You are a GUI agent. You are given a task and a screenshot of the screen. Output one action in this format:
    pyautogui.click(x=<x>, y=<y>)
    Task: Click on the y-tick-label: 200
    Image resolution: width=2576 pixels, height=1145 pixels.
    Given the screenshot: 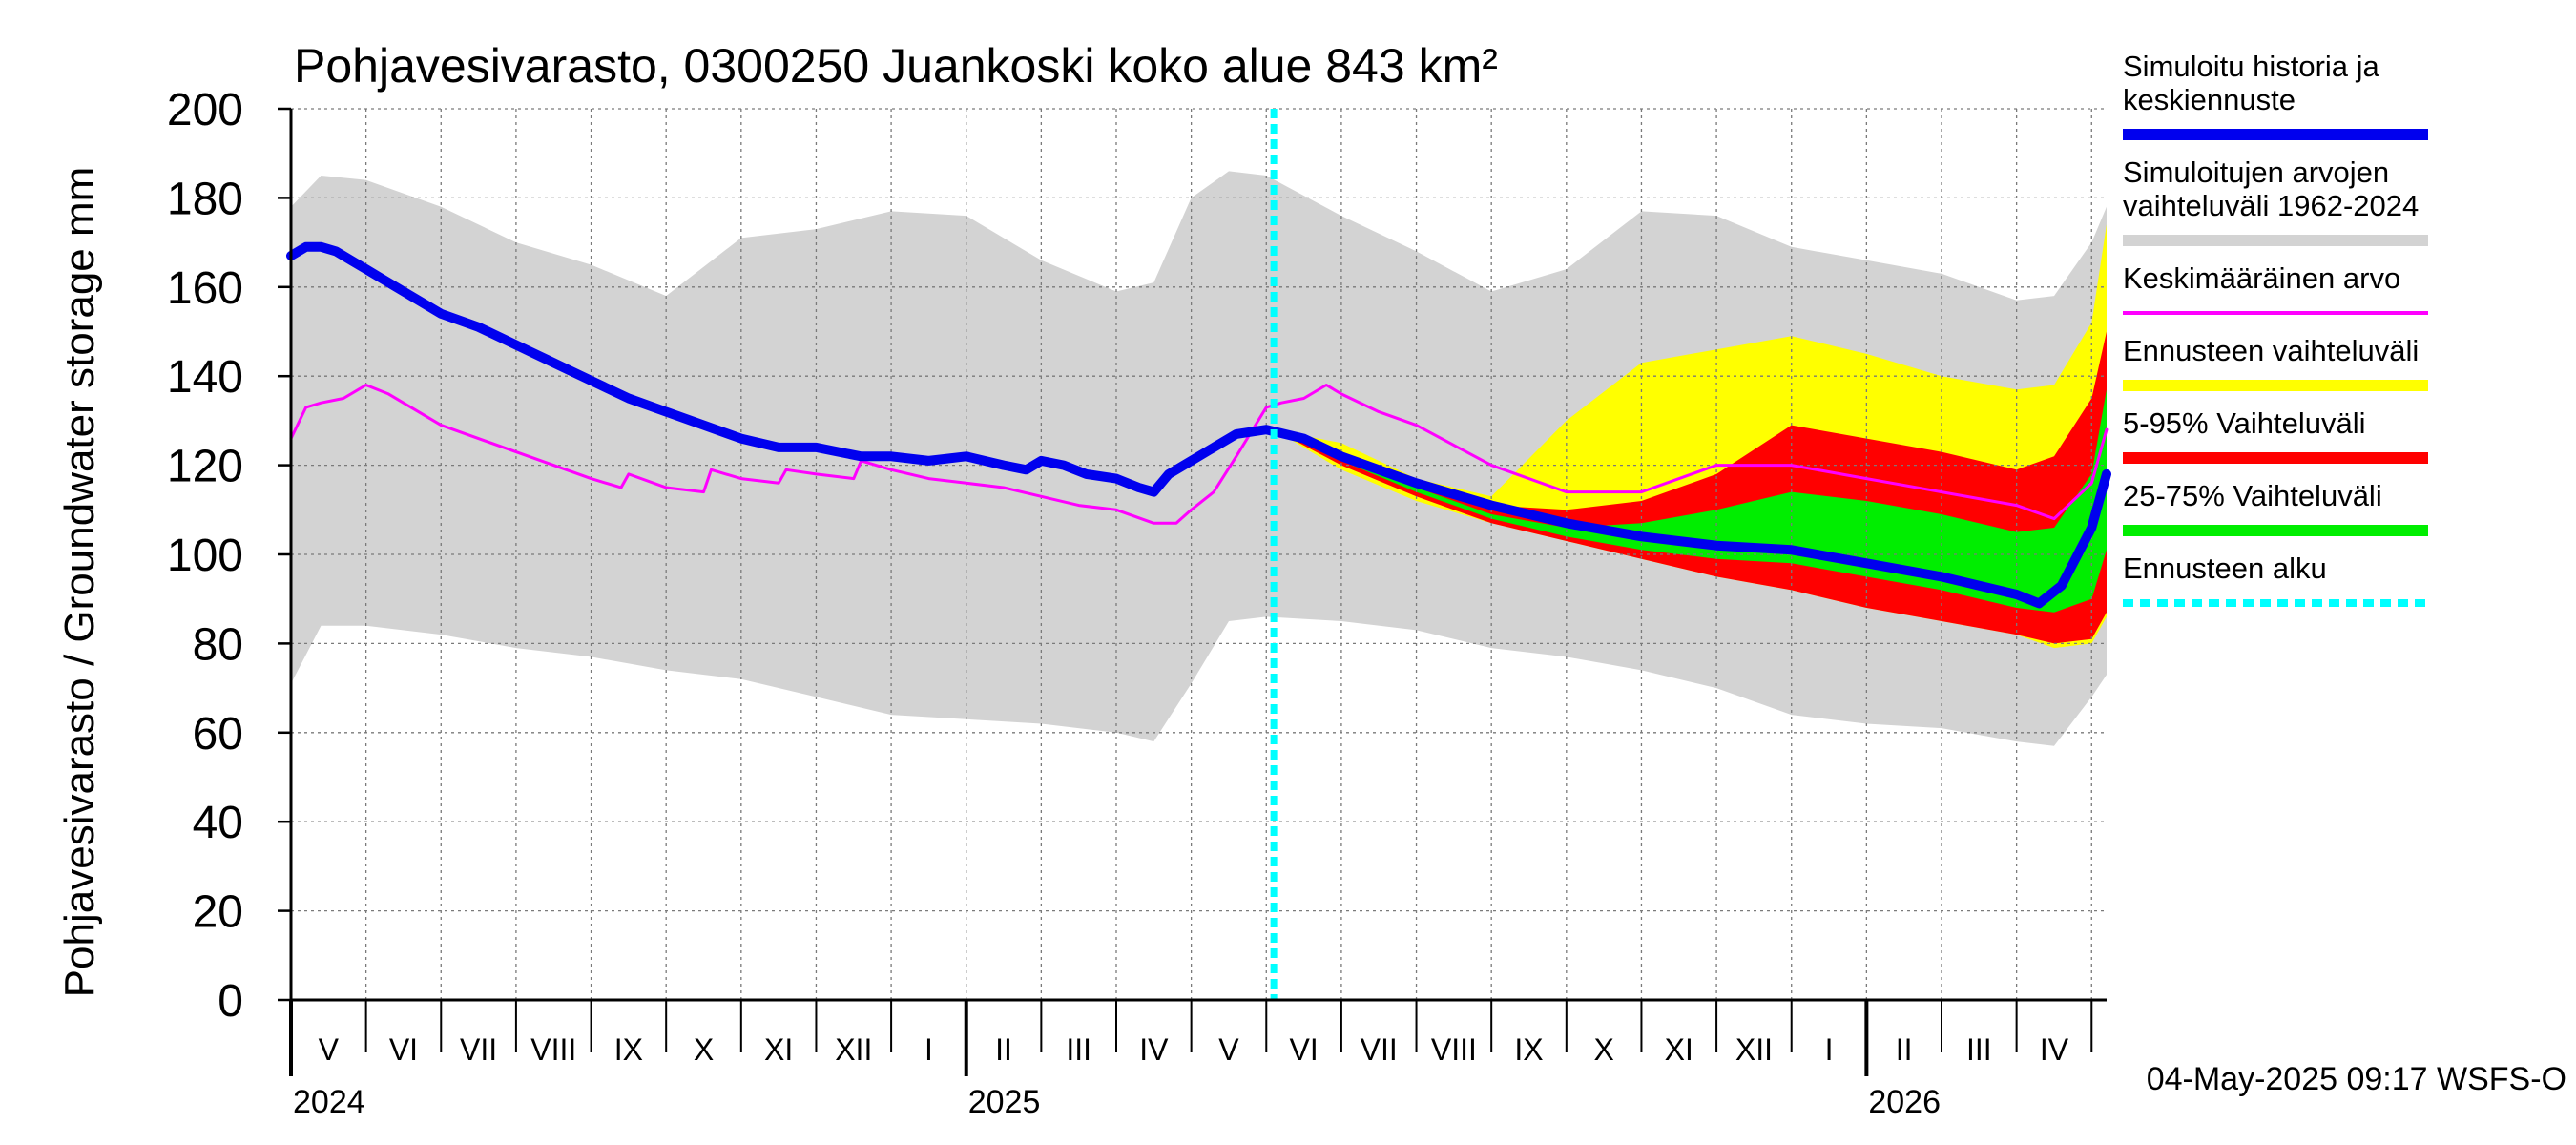 What is the action you would take?
    pyautogui.click(x=205, y=110)
    